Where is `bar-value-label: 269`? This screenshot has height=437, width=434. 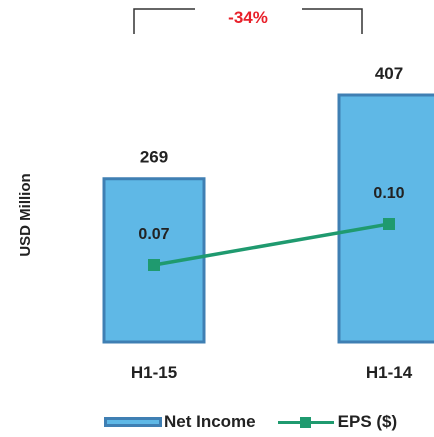
bar-value-label: 269 is located at coordinates (154, 157).